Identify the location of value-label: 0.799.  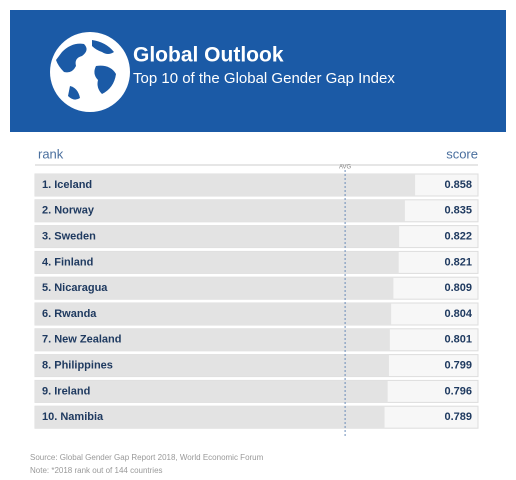
(458, 366).